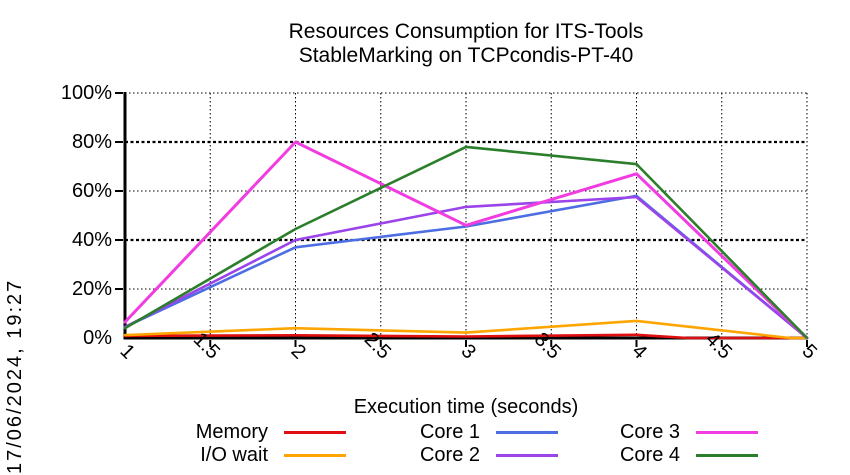 The height and width of the screenshot is (475, 850). Describe the element at coordinates (466, 407) in the screenshot. I see `x-axis-label: Execution time (seconds)` at that location.